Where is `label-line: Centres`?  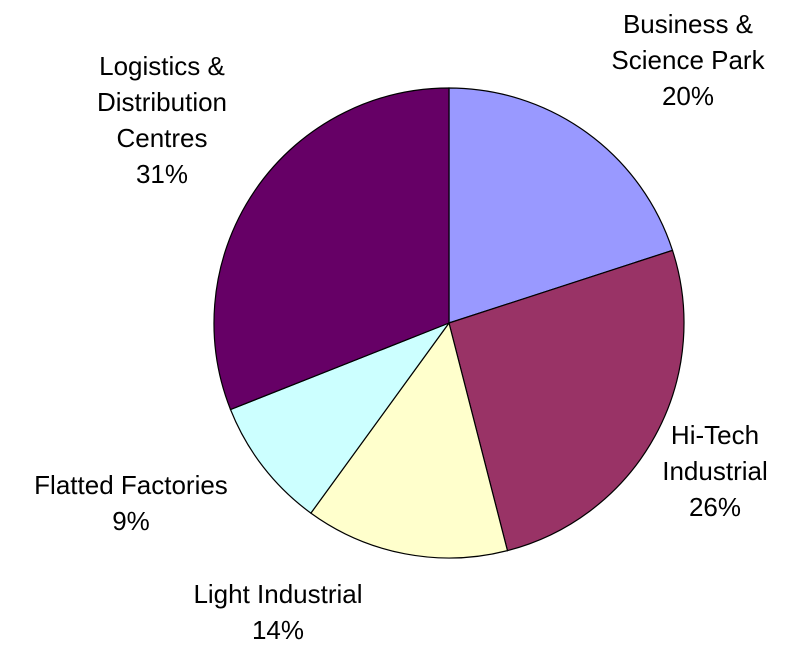 label-line: Centres is located at coordinates (161, 138).